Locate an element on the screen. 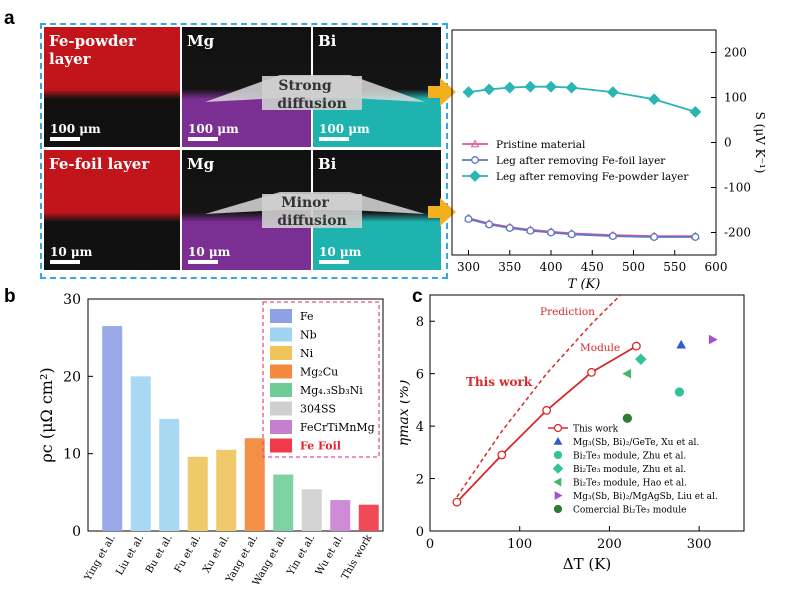 The width and height of the screenshot is (788, 592). y-tick-label: 10 is located at coordinates (72, 455).